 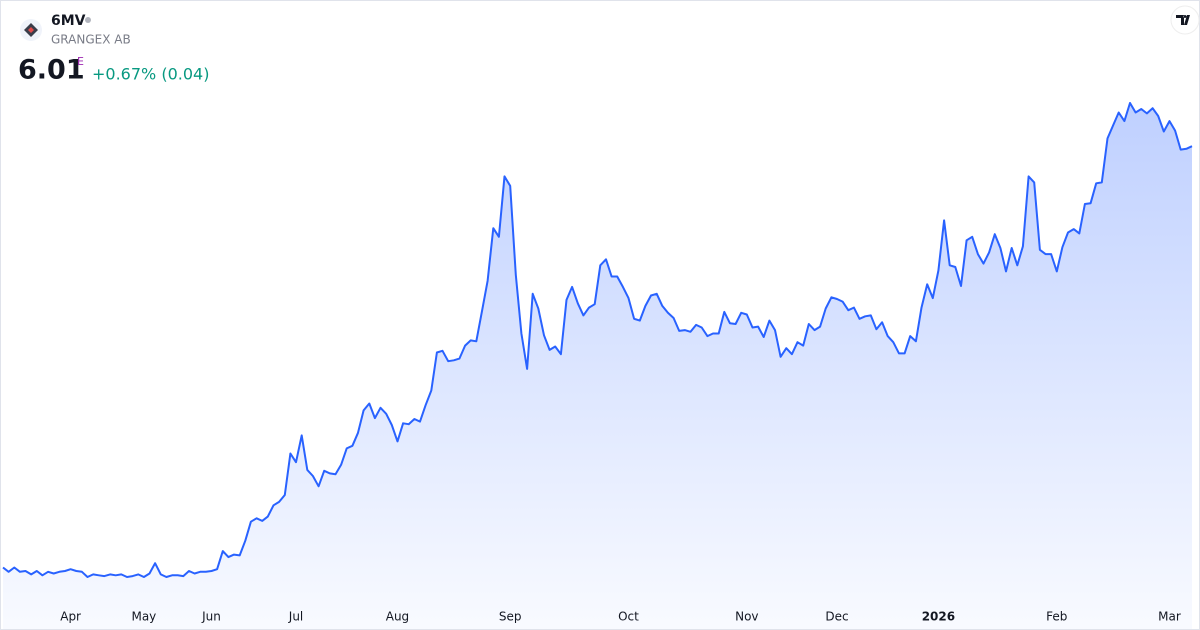 What do you see at coordinates (51, 70) in the screenshot?
I see `price: 6.01` at bounding box center [51, 70].